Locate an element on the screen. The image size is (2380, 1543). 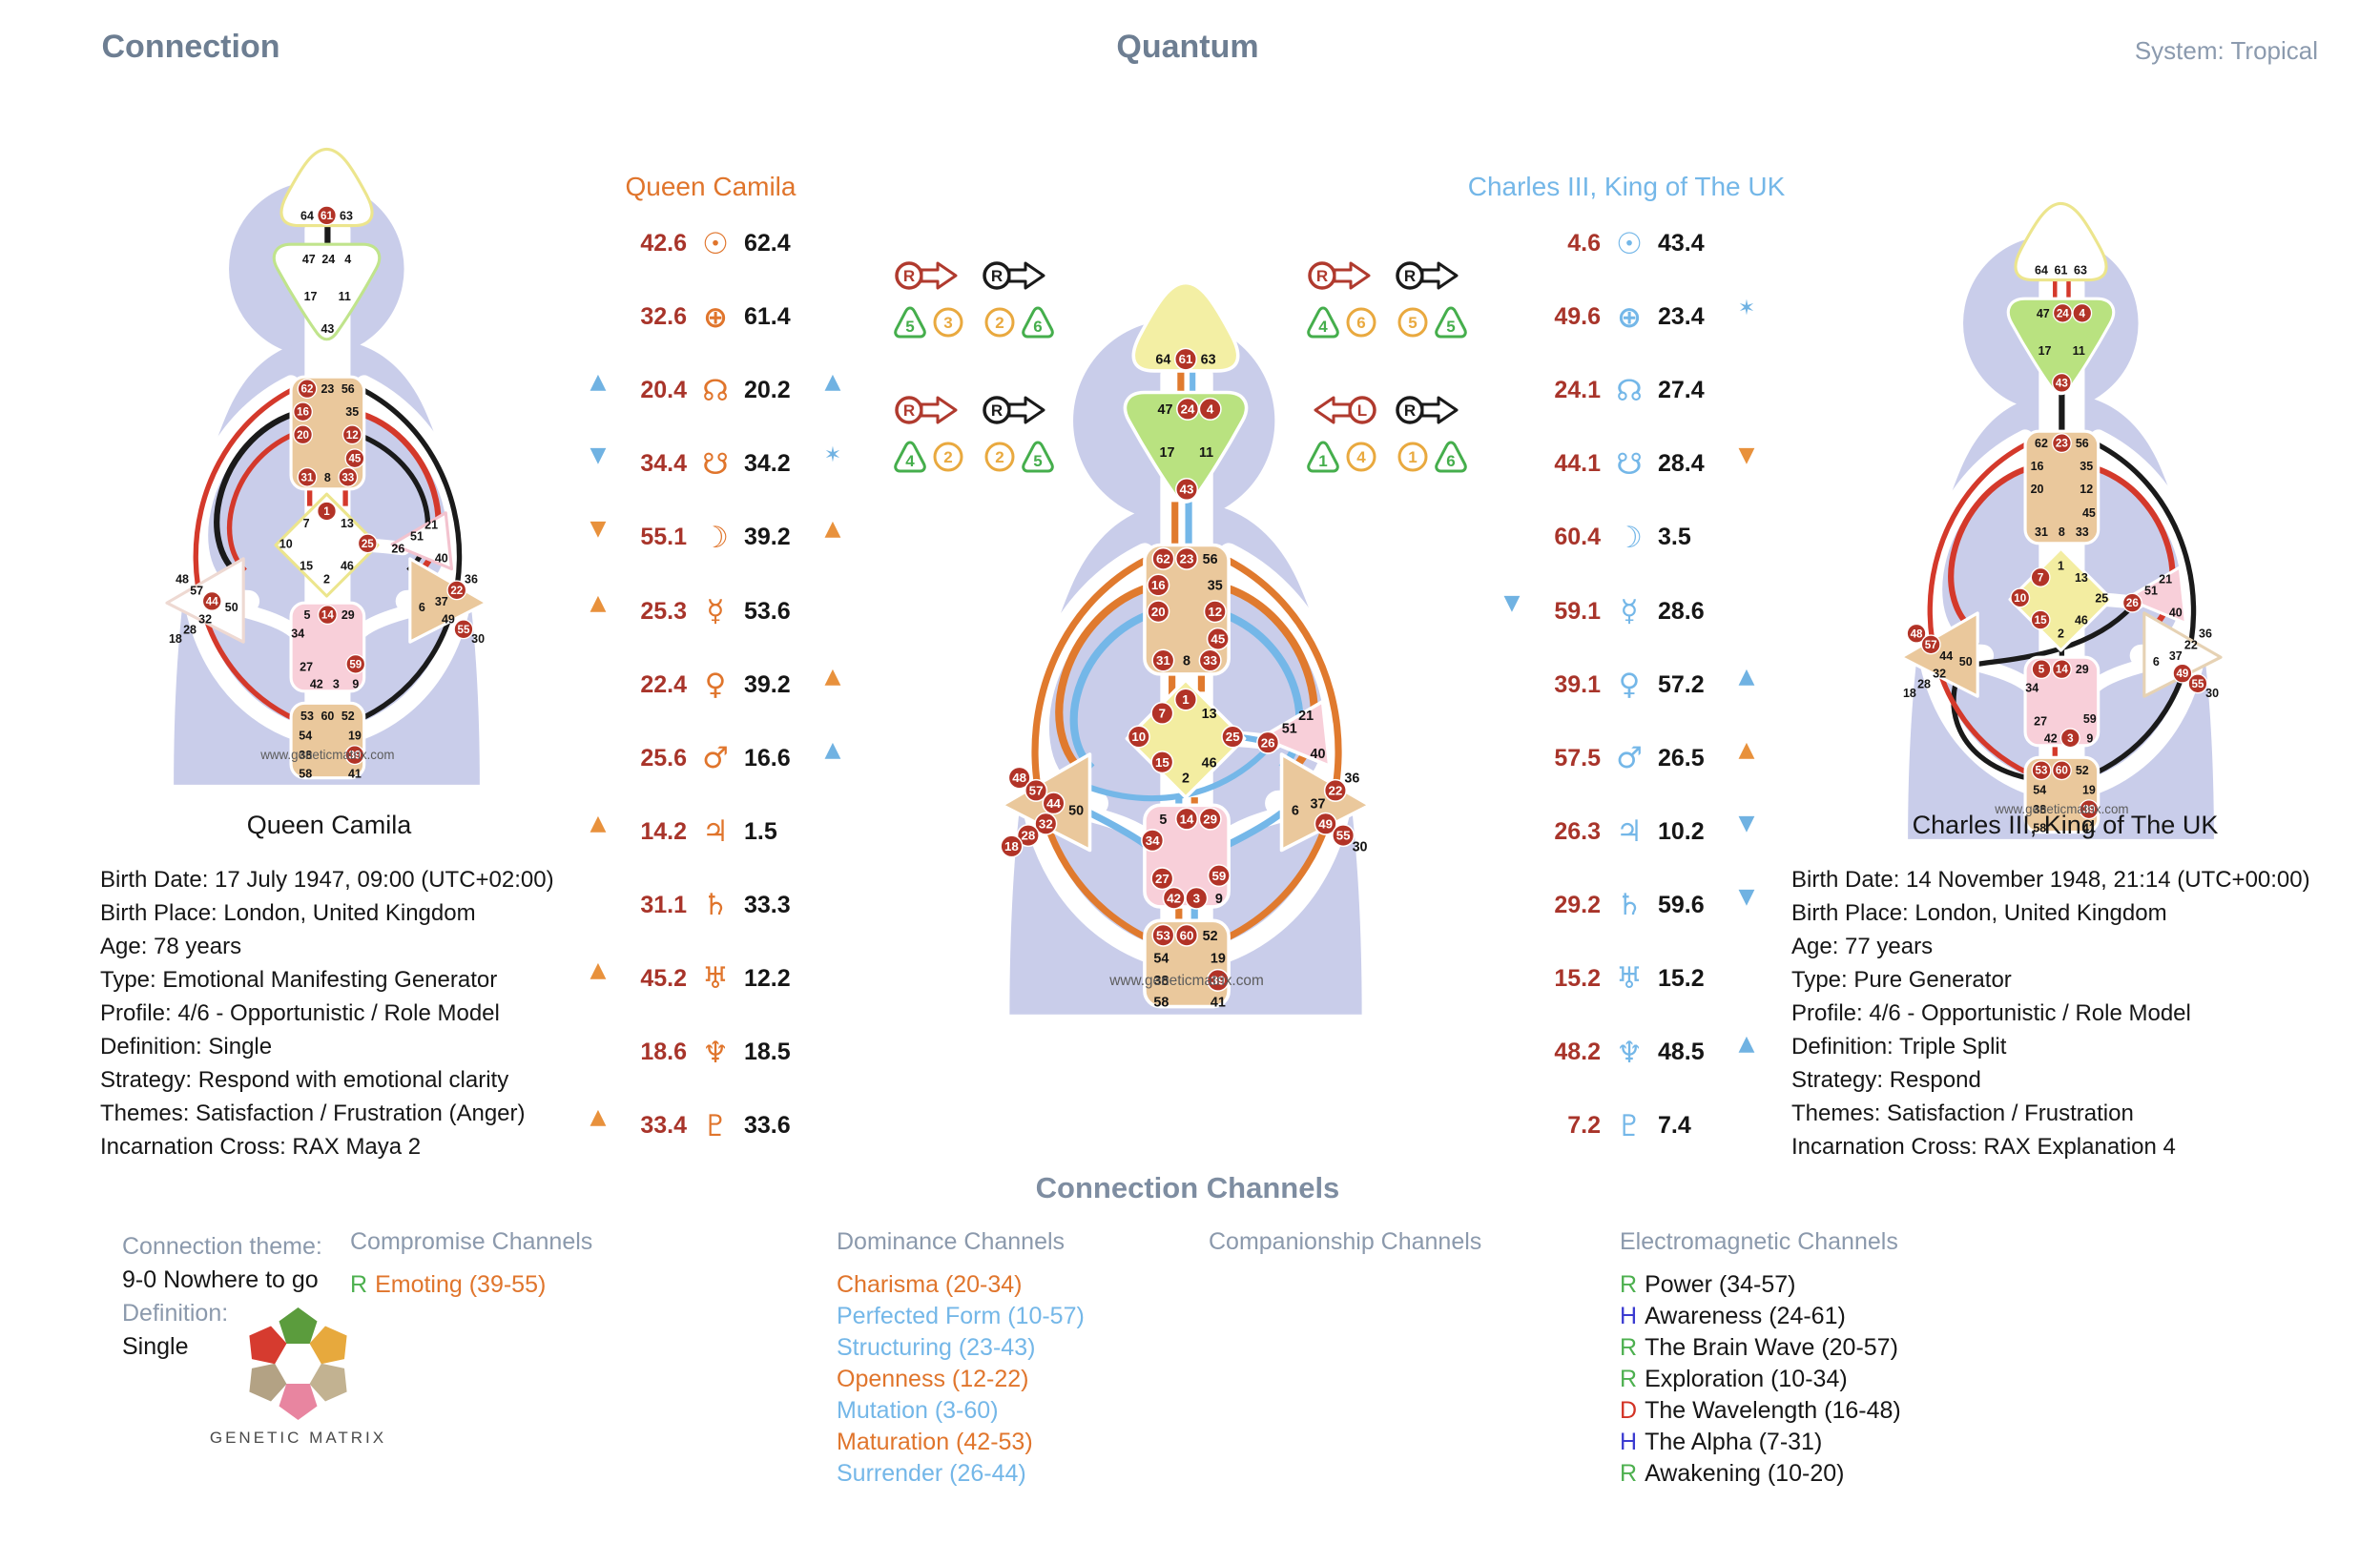
svg-text: 3 is located at coordinates (2070, 739).